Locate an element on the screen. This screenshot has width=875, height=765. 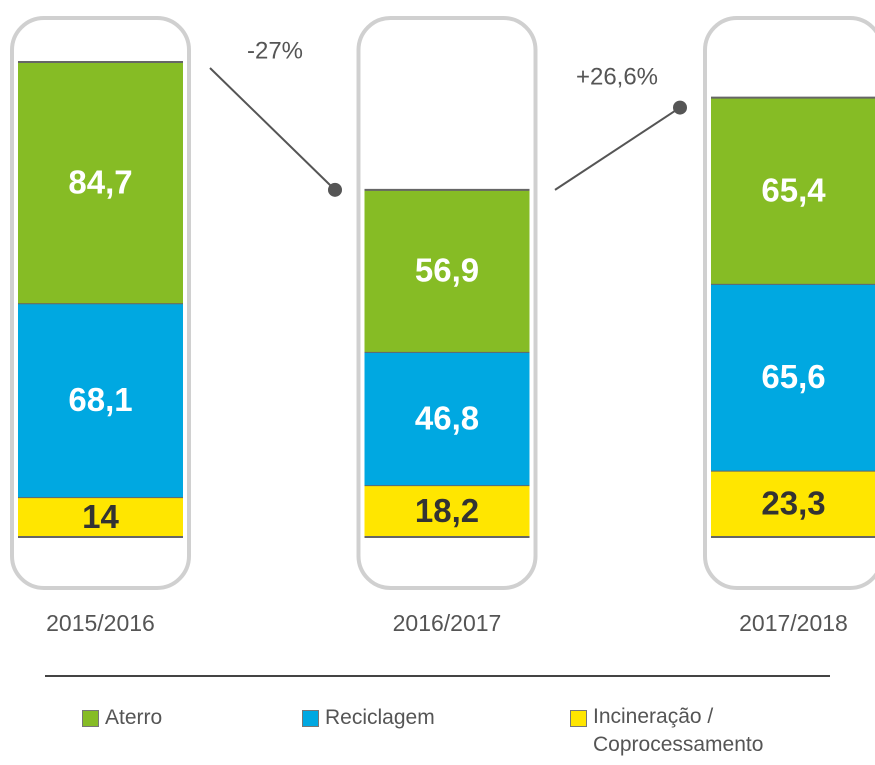
value-label: 65,6 is located at coordinates (793, 376).